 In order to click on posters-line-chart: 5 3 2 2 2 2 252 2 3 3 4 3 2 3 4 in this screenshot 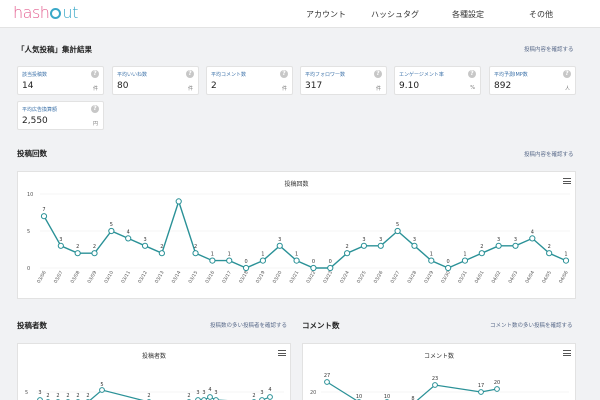, I will do `click(154, 391)`.